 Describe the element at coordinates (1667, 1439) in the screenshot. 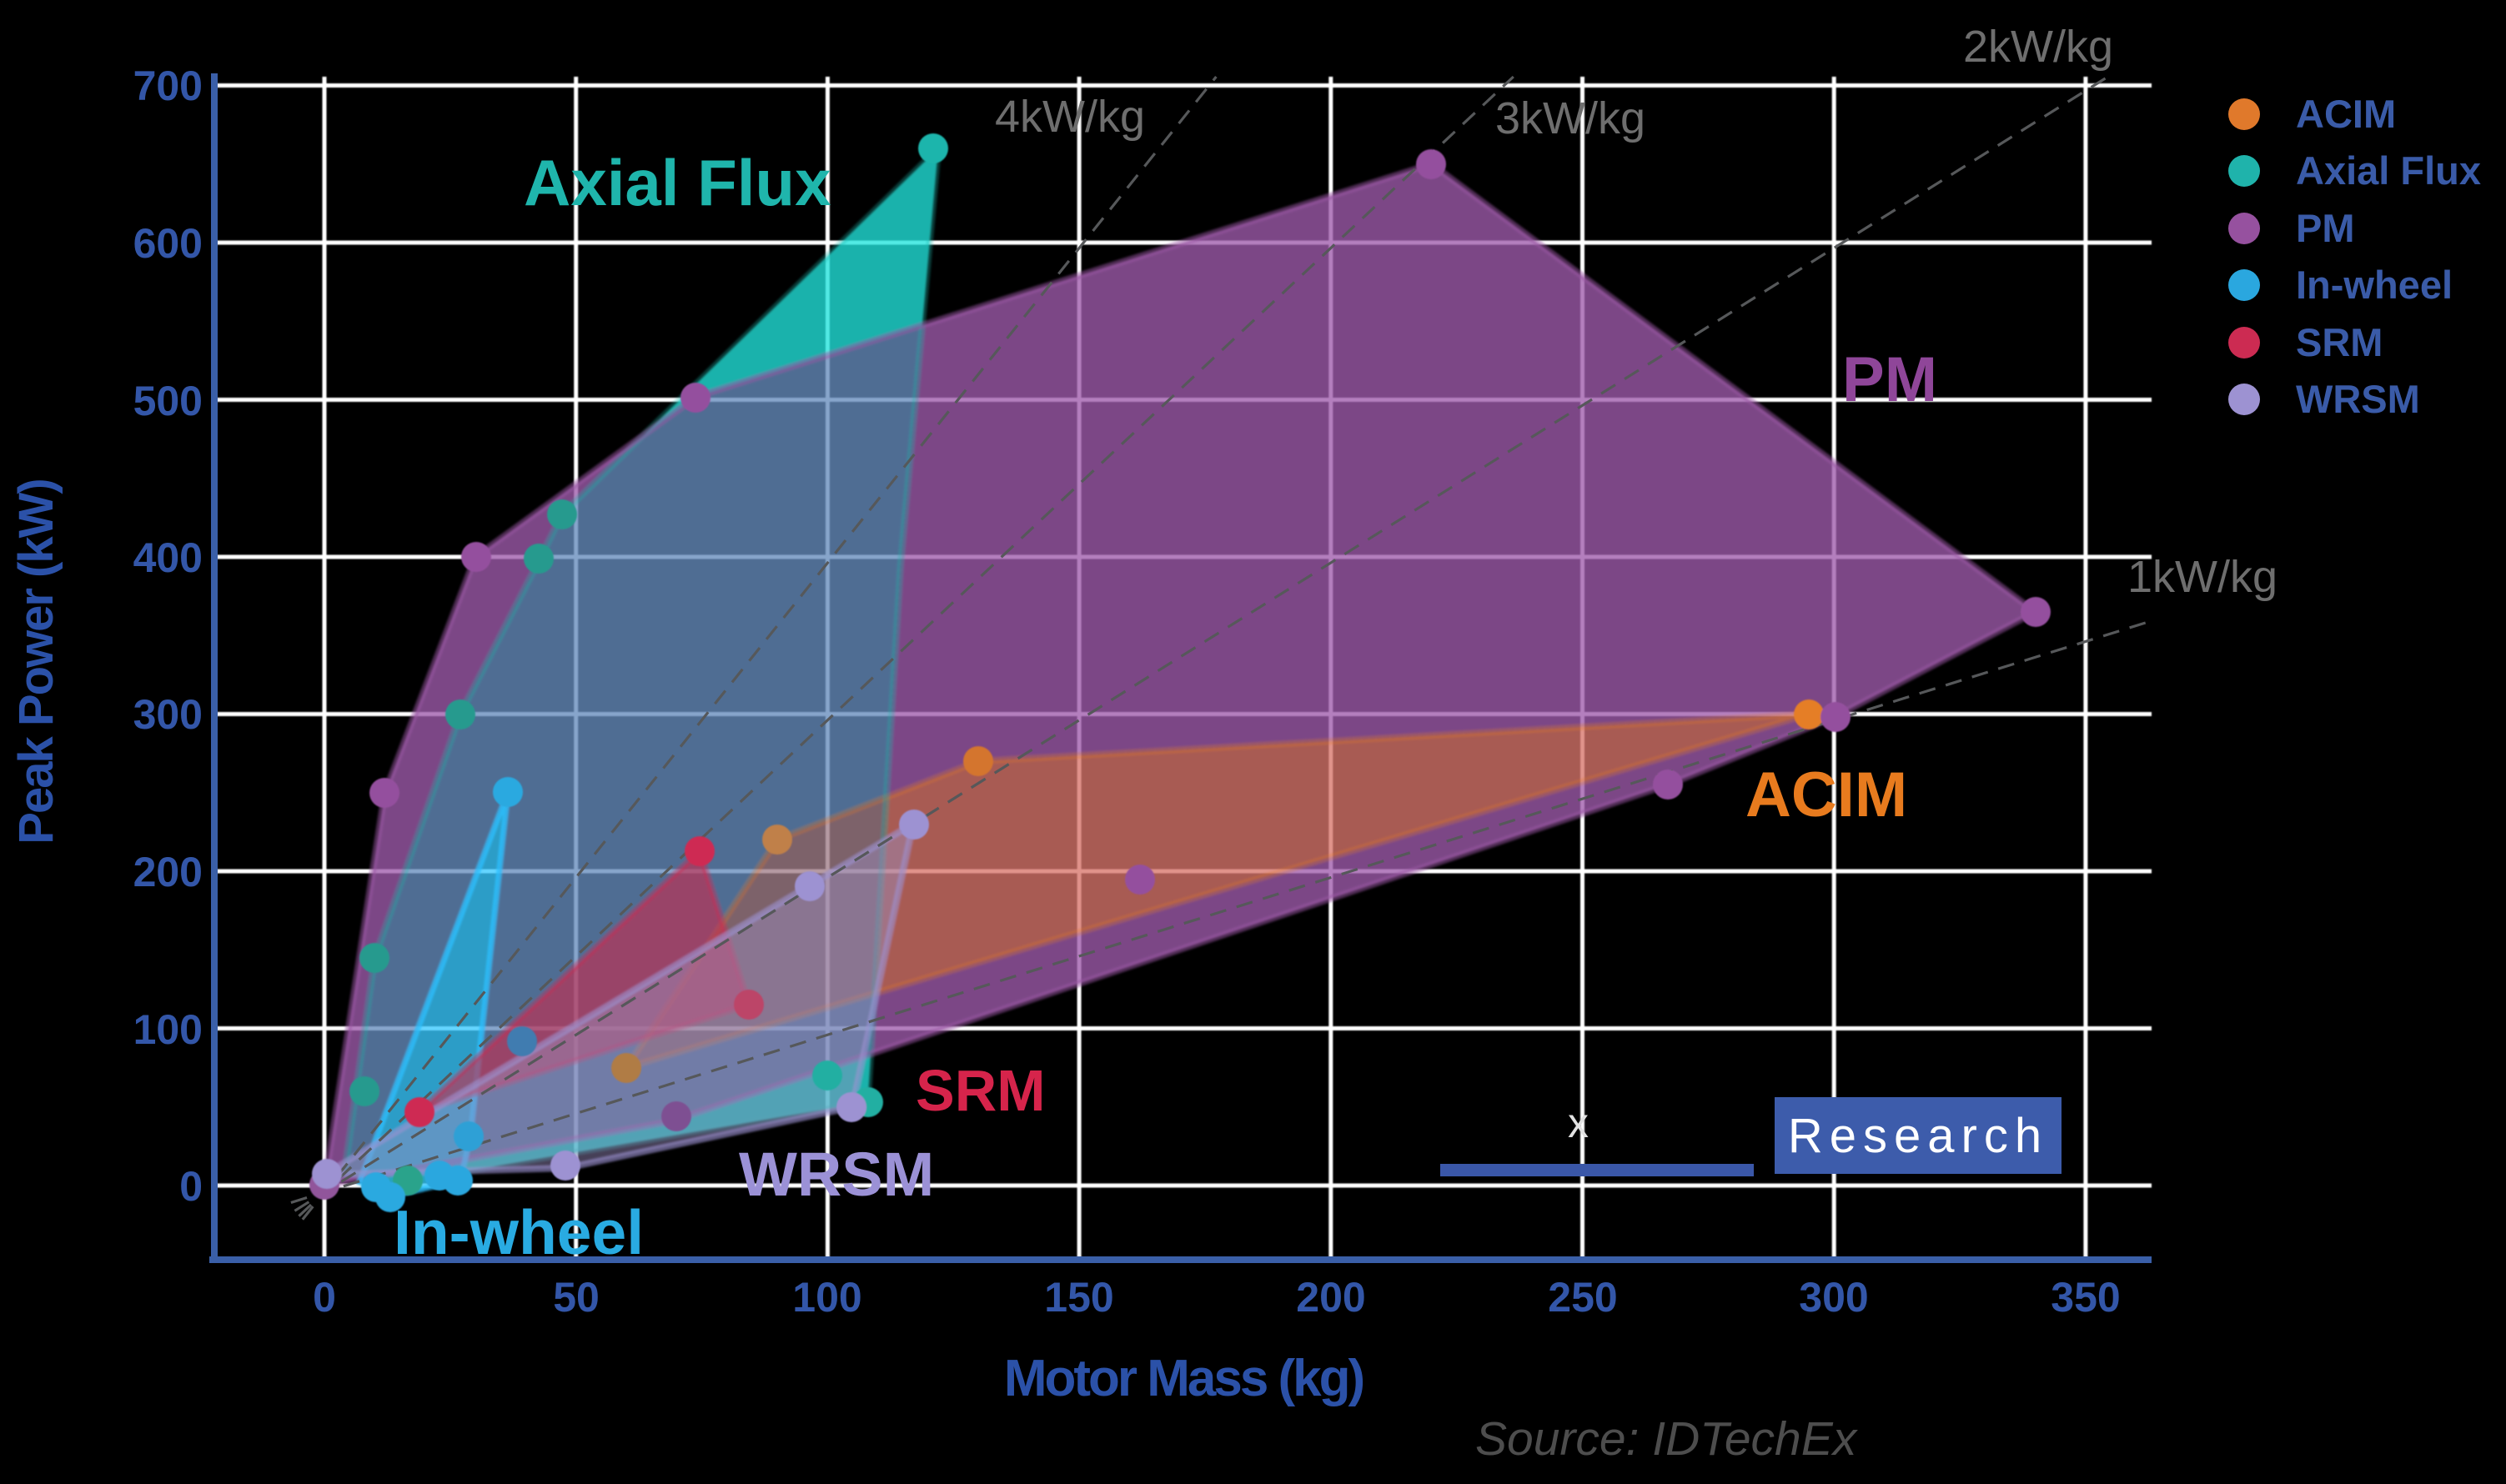

I see `svg-text: Source: IDTechEx` at that location.